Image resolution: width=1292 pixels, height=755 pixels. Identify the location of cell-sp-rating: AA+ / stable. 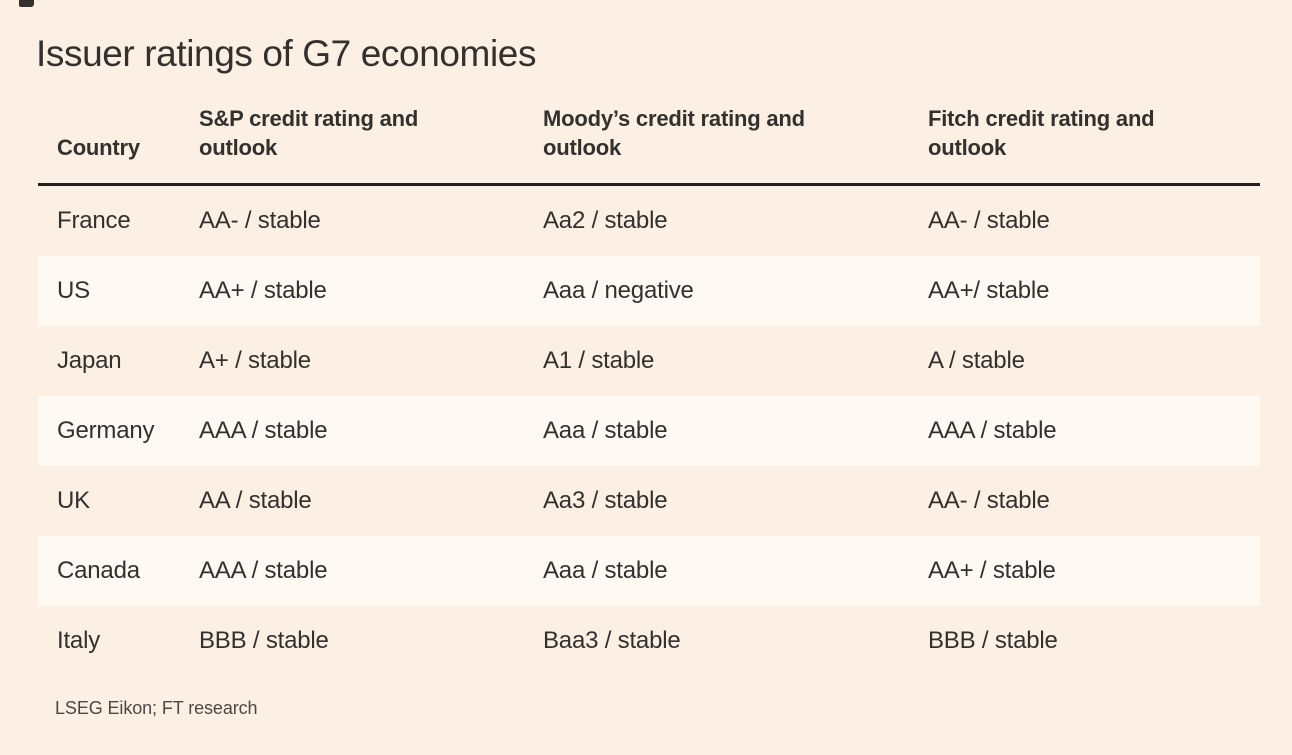
(263, 291).